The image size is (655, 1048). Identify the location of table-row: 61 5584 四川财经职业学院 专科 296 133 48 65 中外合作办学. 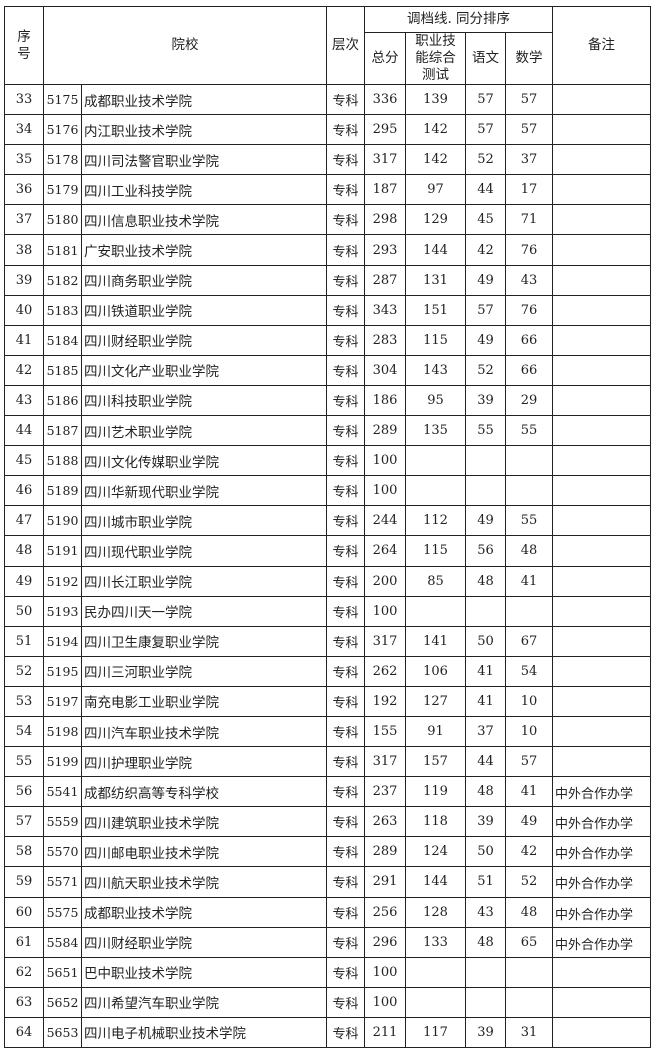
(328, 942).